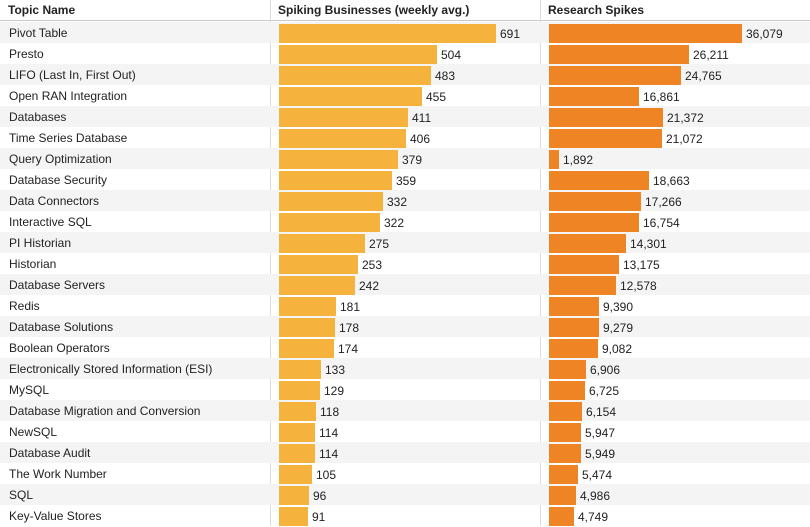 The height and width of the screenshot is (527, 810). Describe the element at coordinates (596, 10) in the screenshot. I see `header-research-spikes: Research Spikes` at that location.